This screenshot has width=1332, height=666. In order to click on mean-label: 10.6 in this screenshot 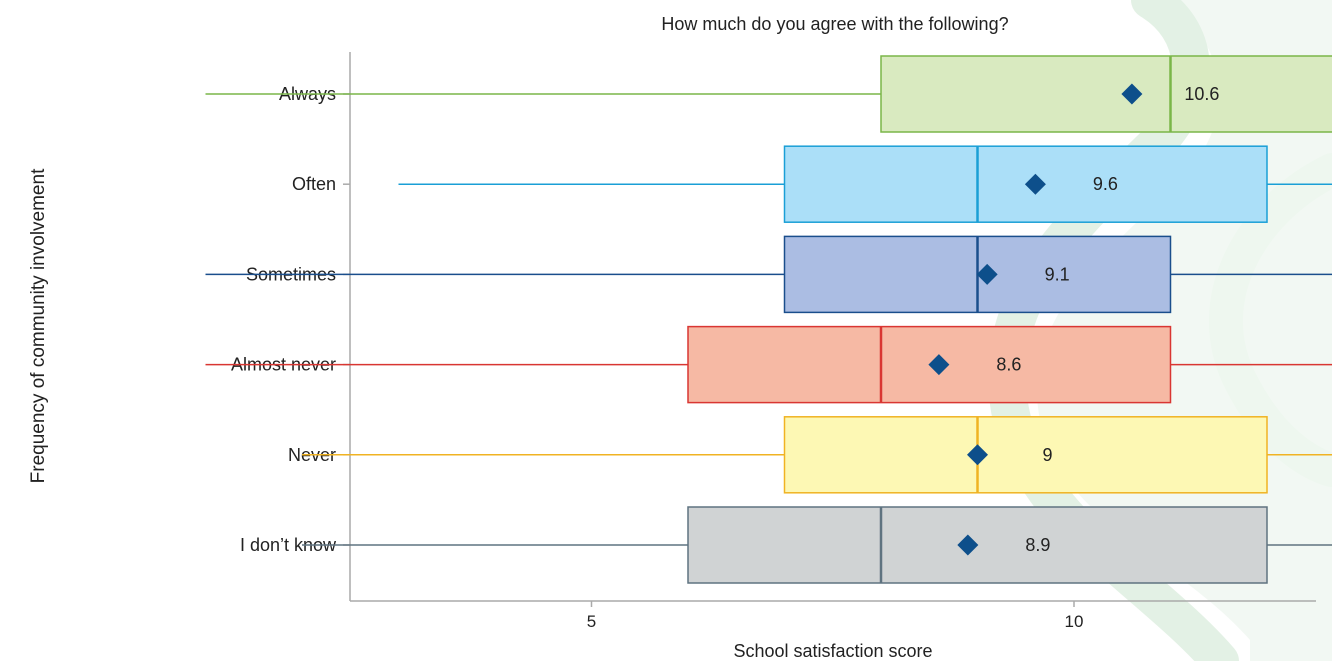, I will do `click(1201, 94)`.